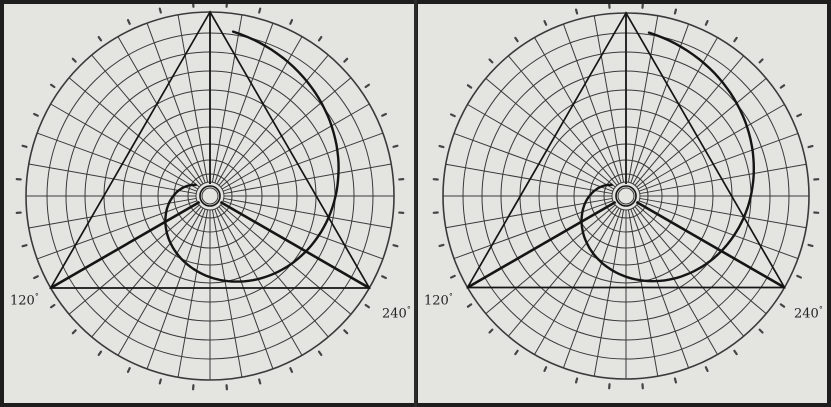  What do you see at coordinates (438, 300) in the screenshot?
I see `angle-label-120-right: 120°` at bounding box center [438, 300].